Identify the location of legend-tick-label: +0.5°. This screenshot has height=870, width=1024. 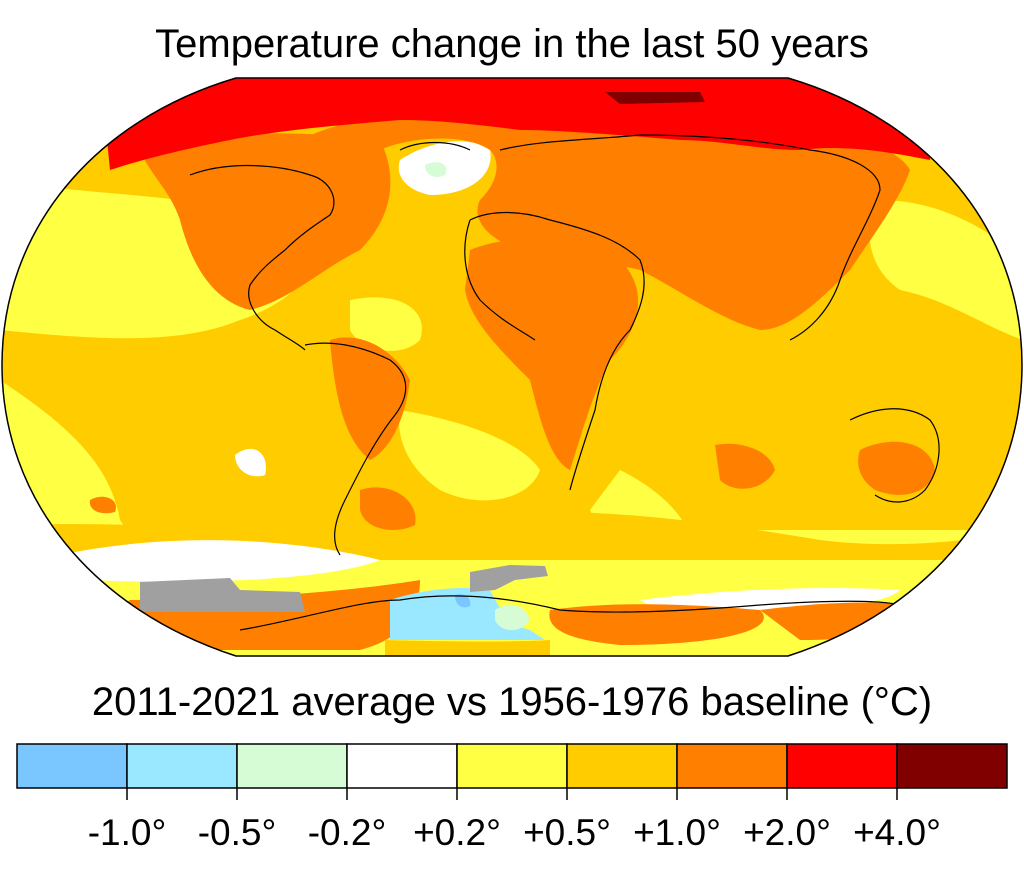
(567, 832).